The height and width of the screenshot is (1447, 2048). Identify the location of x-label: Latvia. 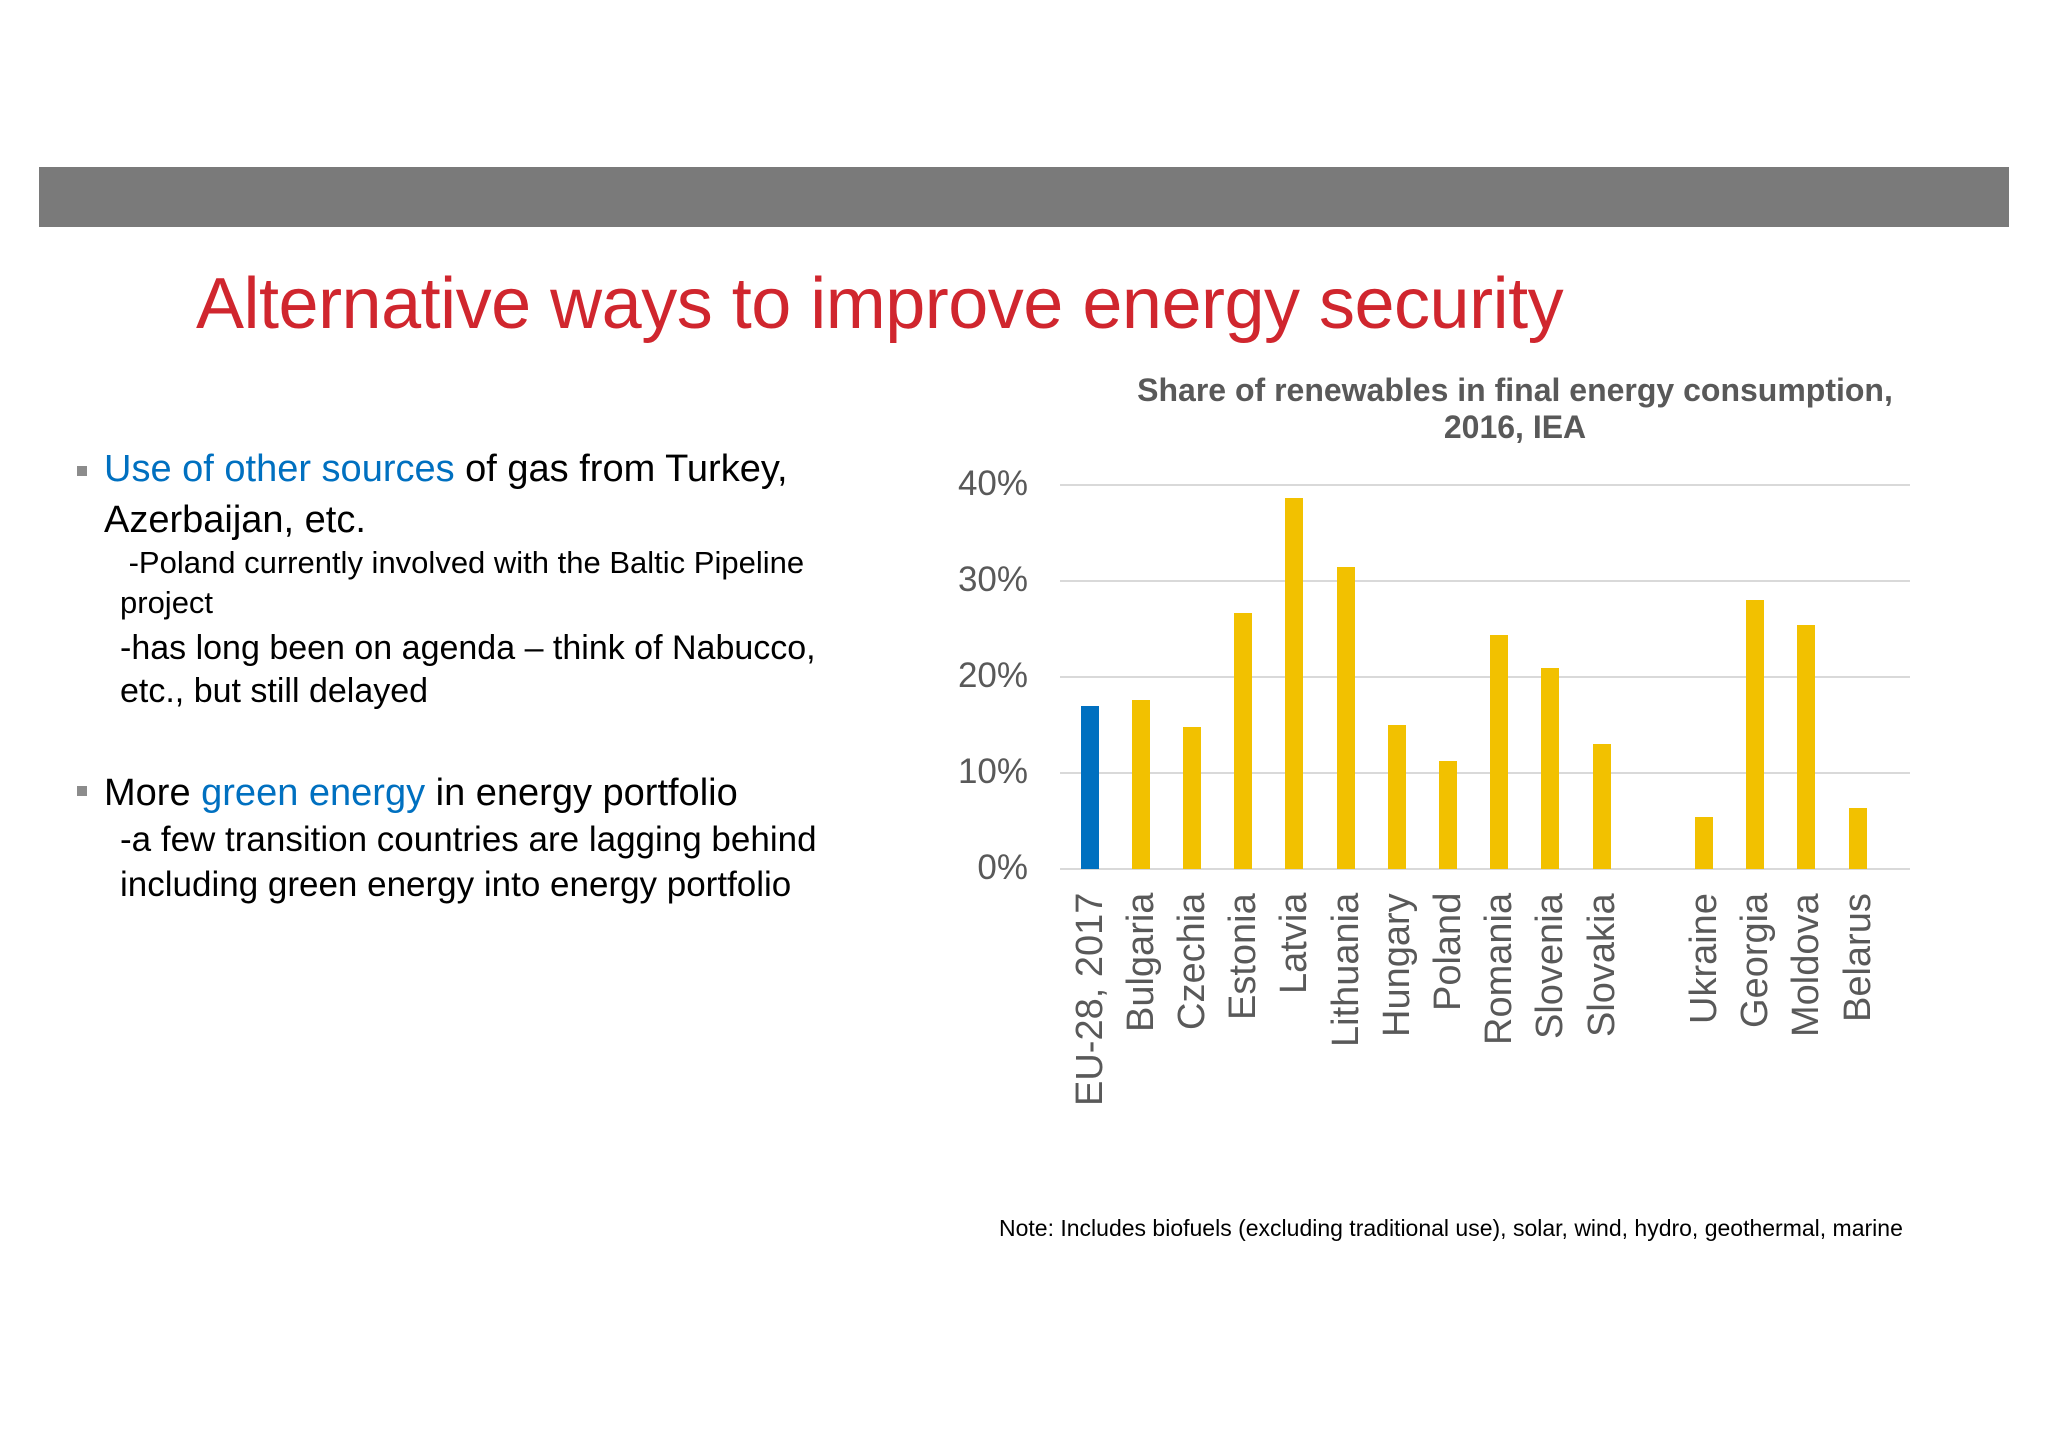
(1294, 943).